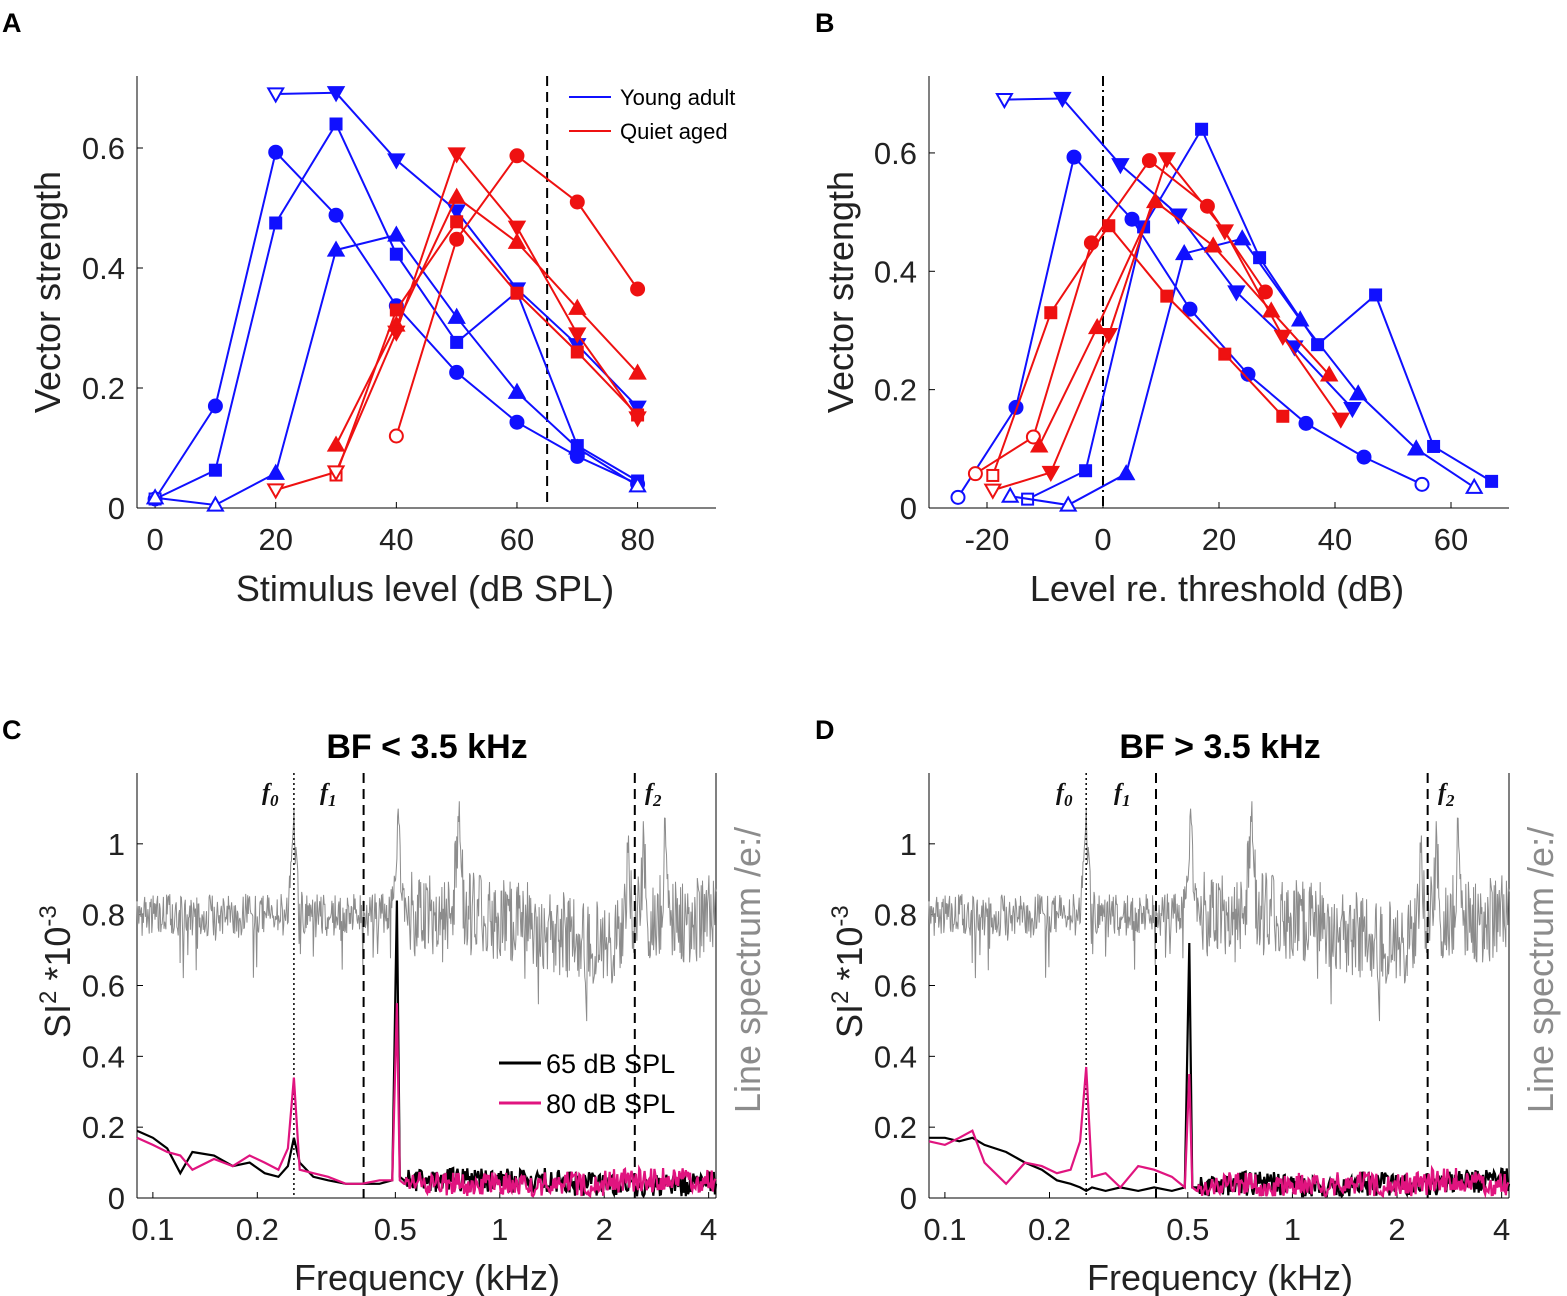  Describe the element at coordinates (328, 795) in the screenshot. I see `label-f1: f1` at that location.